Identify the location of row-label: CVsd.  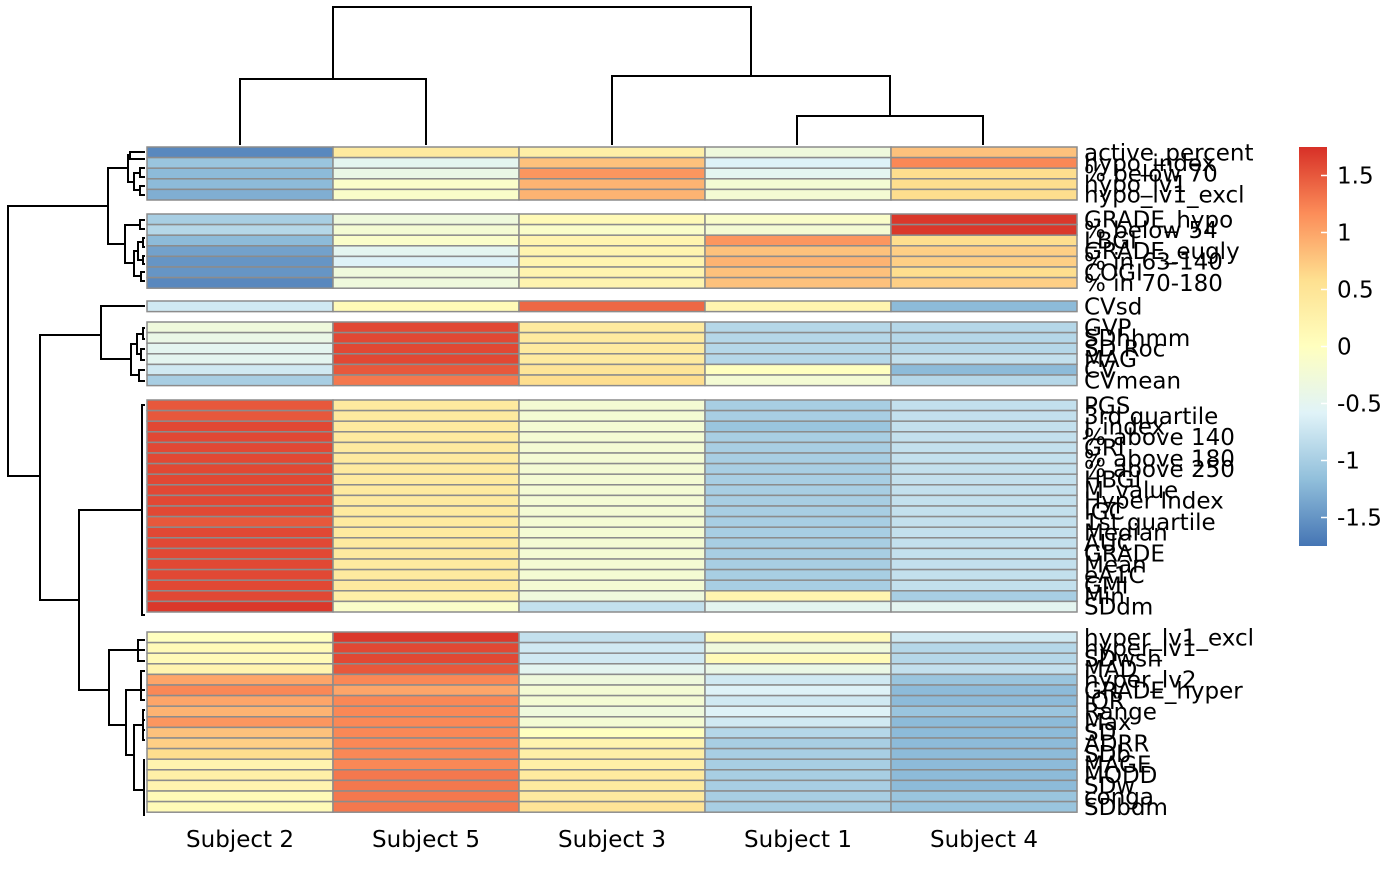
(1113, 307).